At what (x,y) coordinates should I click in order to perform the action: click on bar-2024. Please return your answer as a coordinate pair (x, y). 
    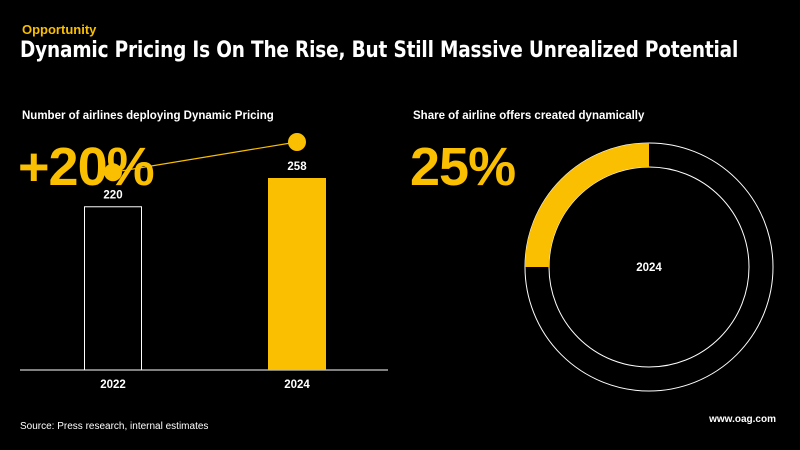
    Looking at the image, I should click on (297, 274).